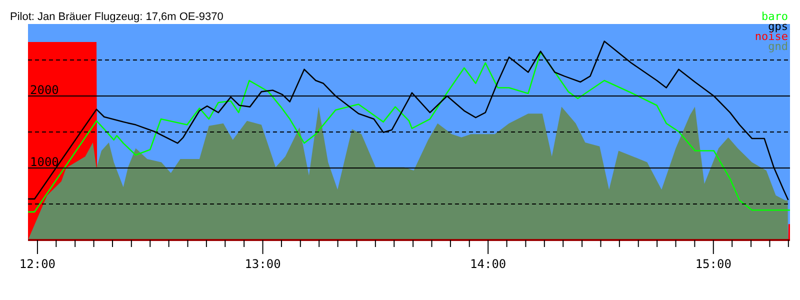  I want to click on text: gnd, so click(778, 46).